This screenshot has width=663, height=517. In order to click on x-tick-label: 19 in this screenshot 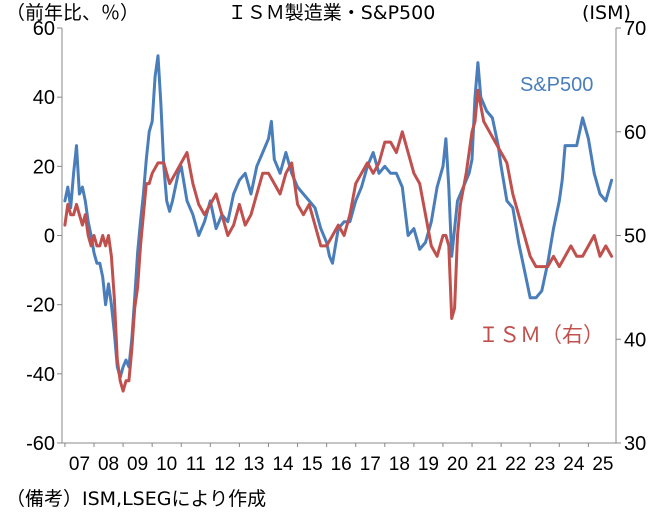, I will do `click(428, 464)`.